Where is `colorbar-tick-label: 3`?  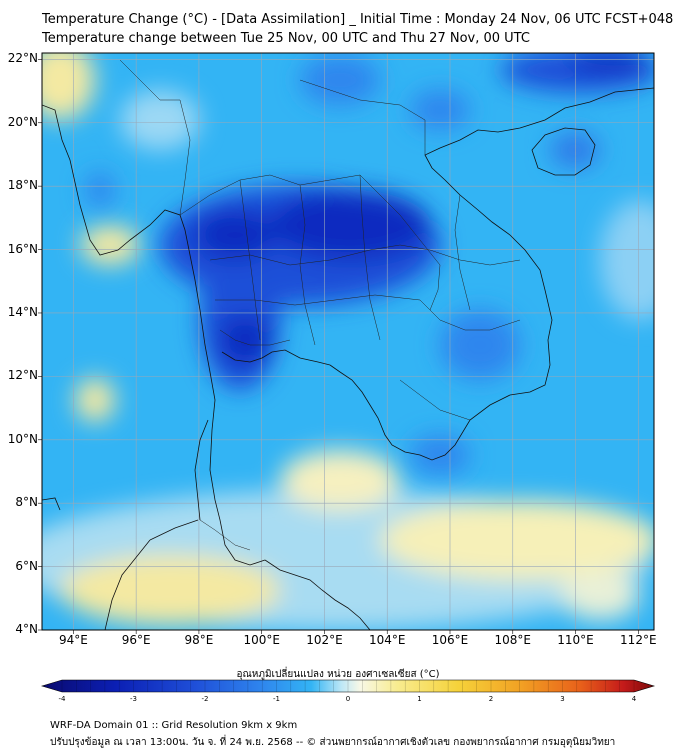
colorbar-tick-label: 3 is located at coordinates (562, 699).